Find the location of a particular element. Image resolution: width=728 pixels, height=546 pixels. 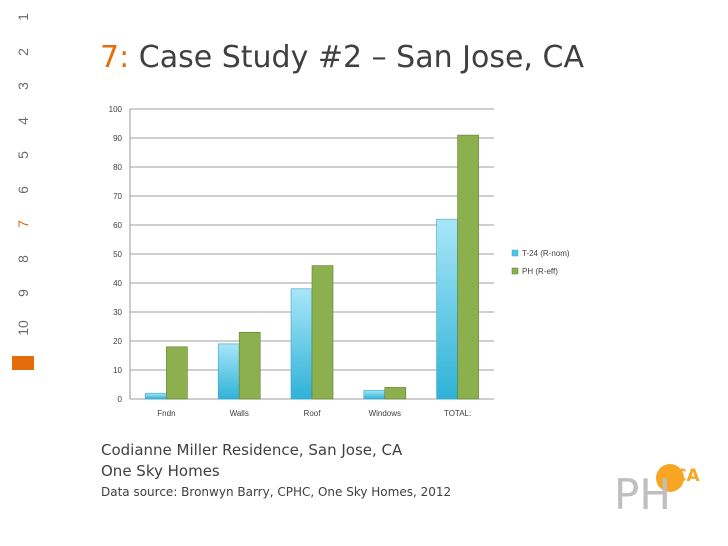

bar-t24-windows is located at coordinates (374, 394).